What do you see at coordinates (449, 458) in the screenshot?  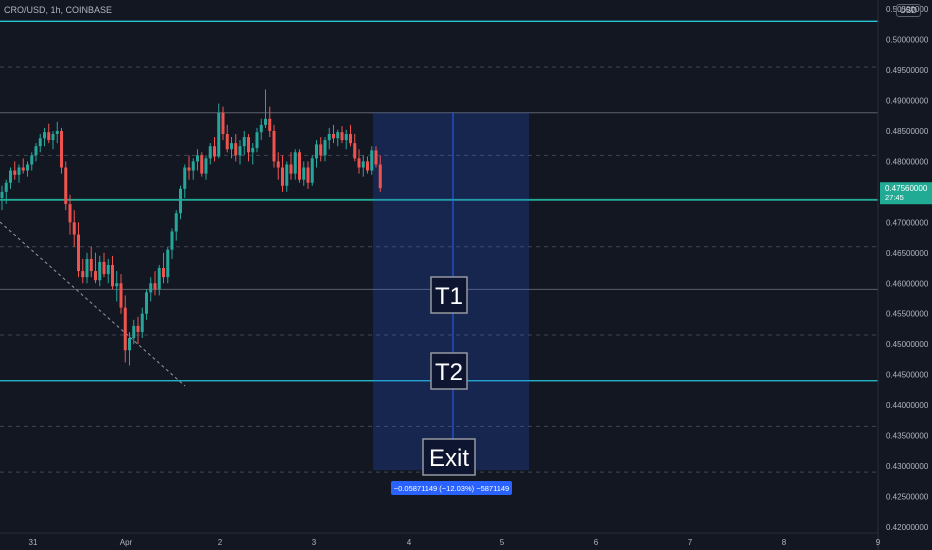 I see `target-label: Exit` at bounding box center [449, 458].